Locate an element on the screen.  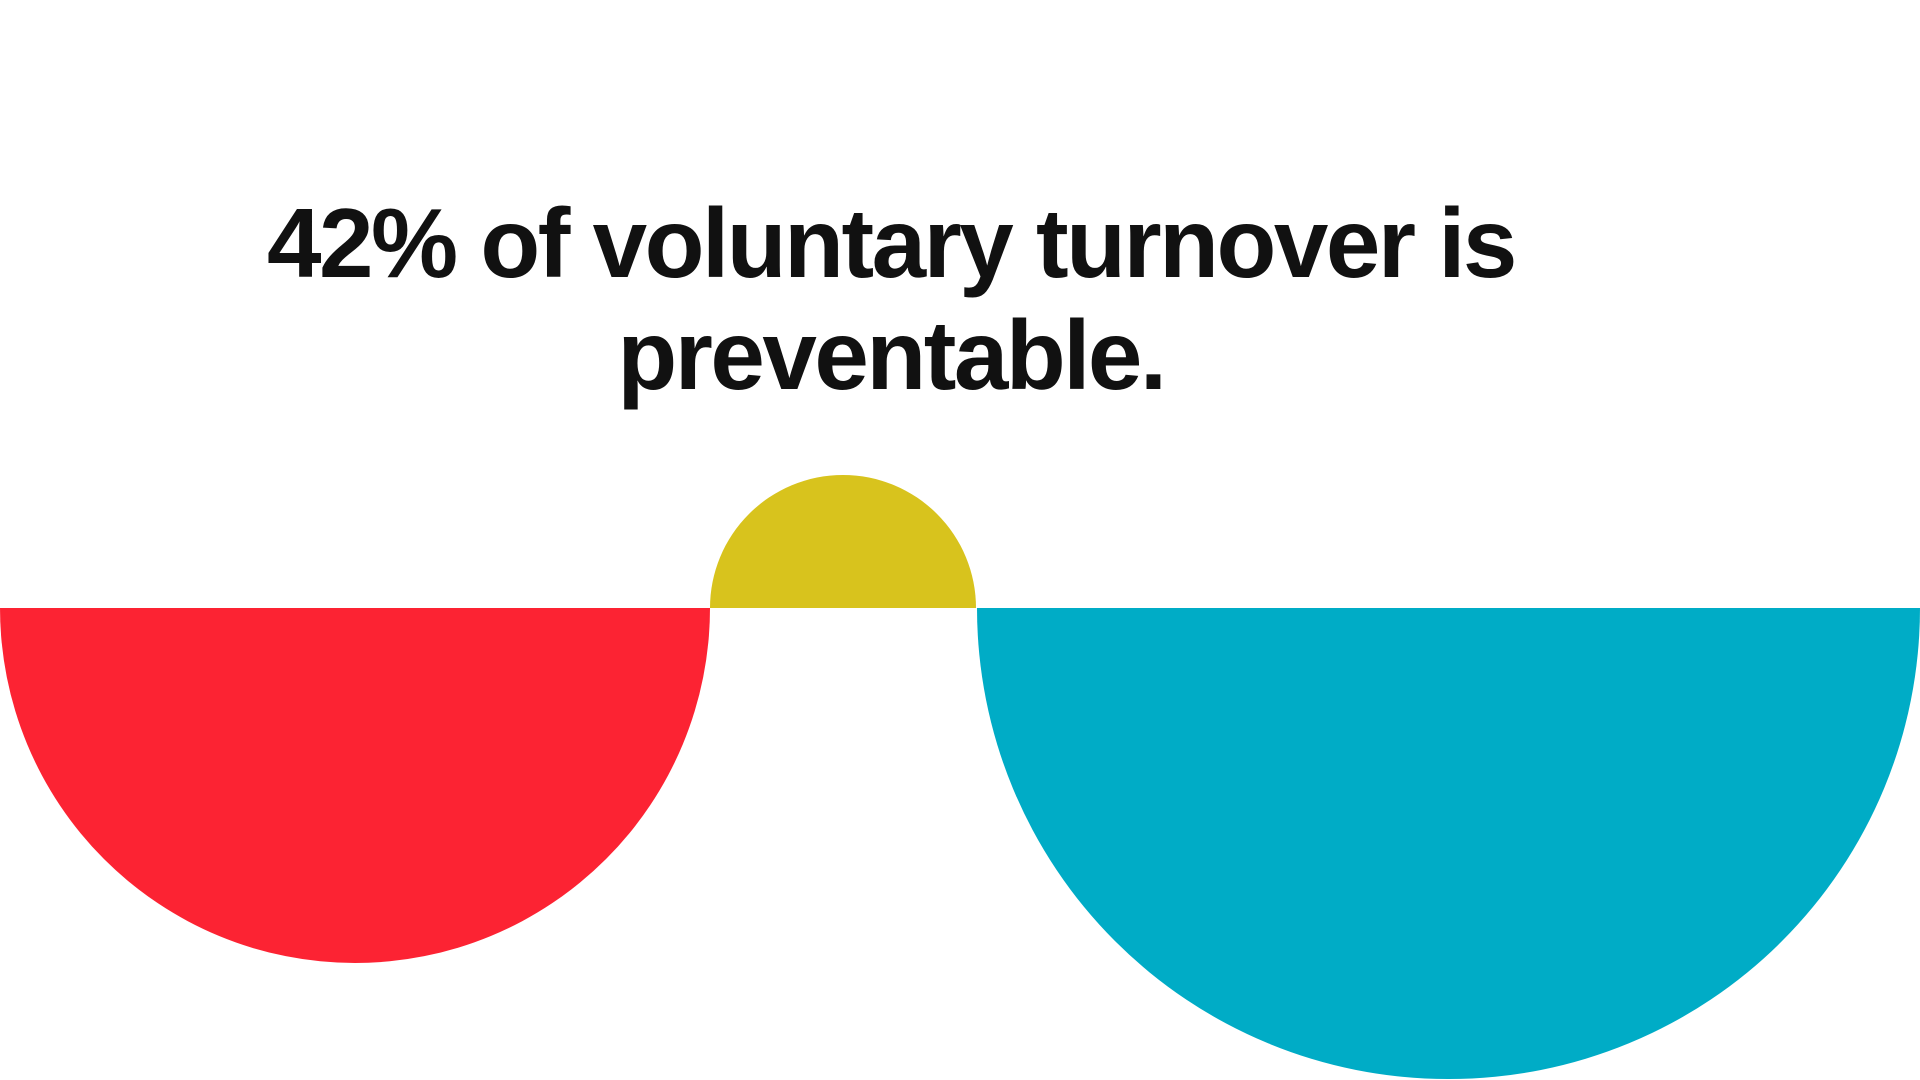
headline-line-2: preventable. is located at coordinates (892, 355).